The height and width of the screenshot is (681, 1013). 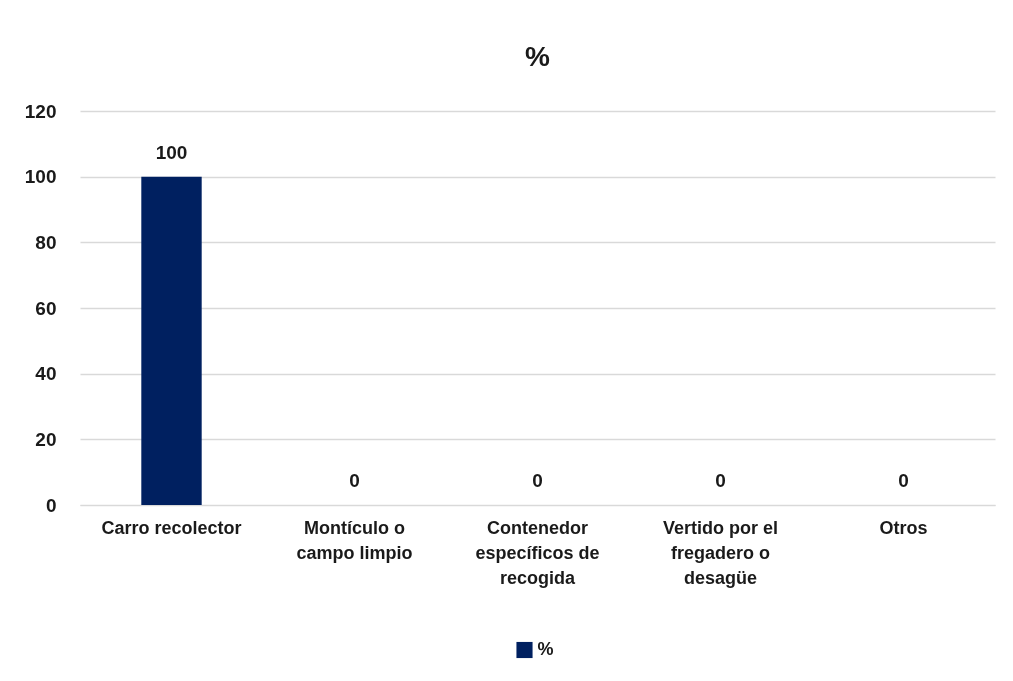 I want to click on y-tick-label: 120, so click(x=40, y=111).